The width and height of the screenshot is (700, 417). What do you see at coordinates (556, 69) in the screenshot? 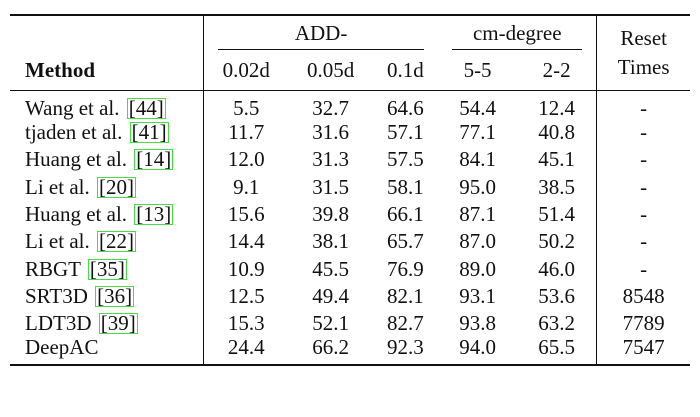
I see `sub-header-cm-2-2: 2-2` at bounding box center [556, 69].